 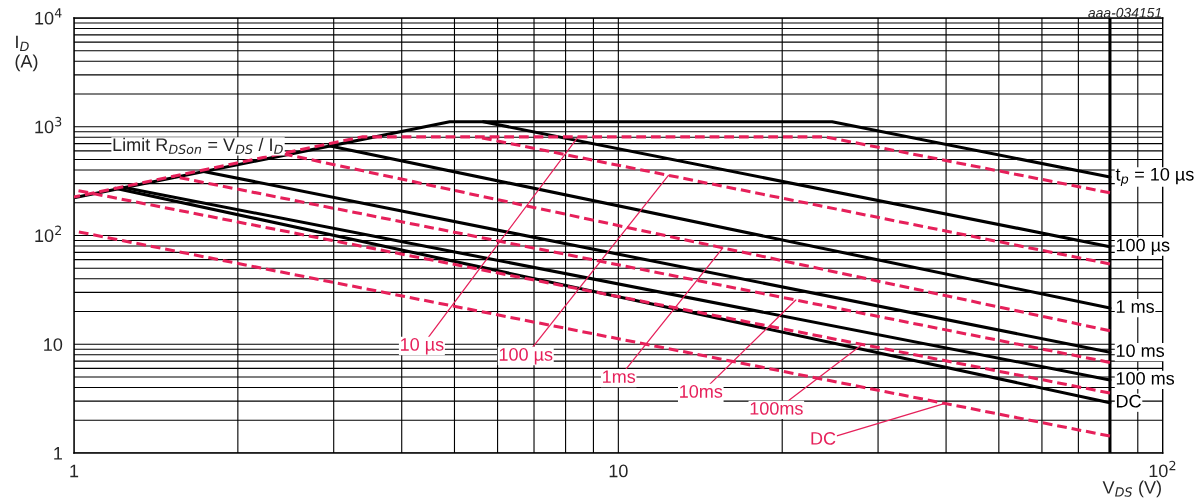 What do you see at coordinates (48, 16) in the screenshot?
I see `y-tick-label: 10$^{4}$` at bounding box center [48, 16].